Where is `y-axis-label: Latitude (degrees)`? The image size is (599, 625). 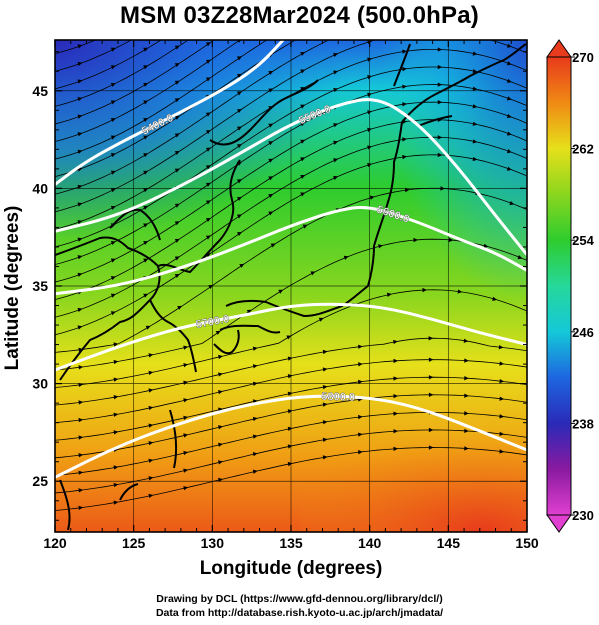
y-axis-label: Latitude (degrees) is located at coordinates (12, 288).